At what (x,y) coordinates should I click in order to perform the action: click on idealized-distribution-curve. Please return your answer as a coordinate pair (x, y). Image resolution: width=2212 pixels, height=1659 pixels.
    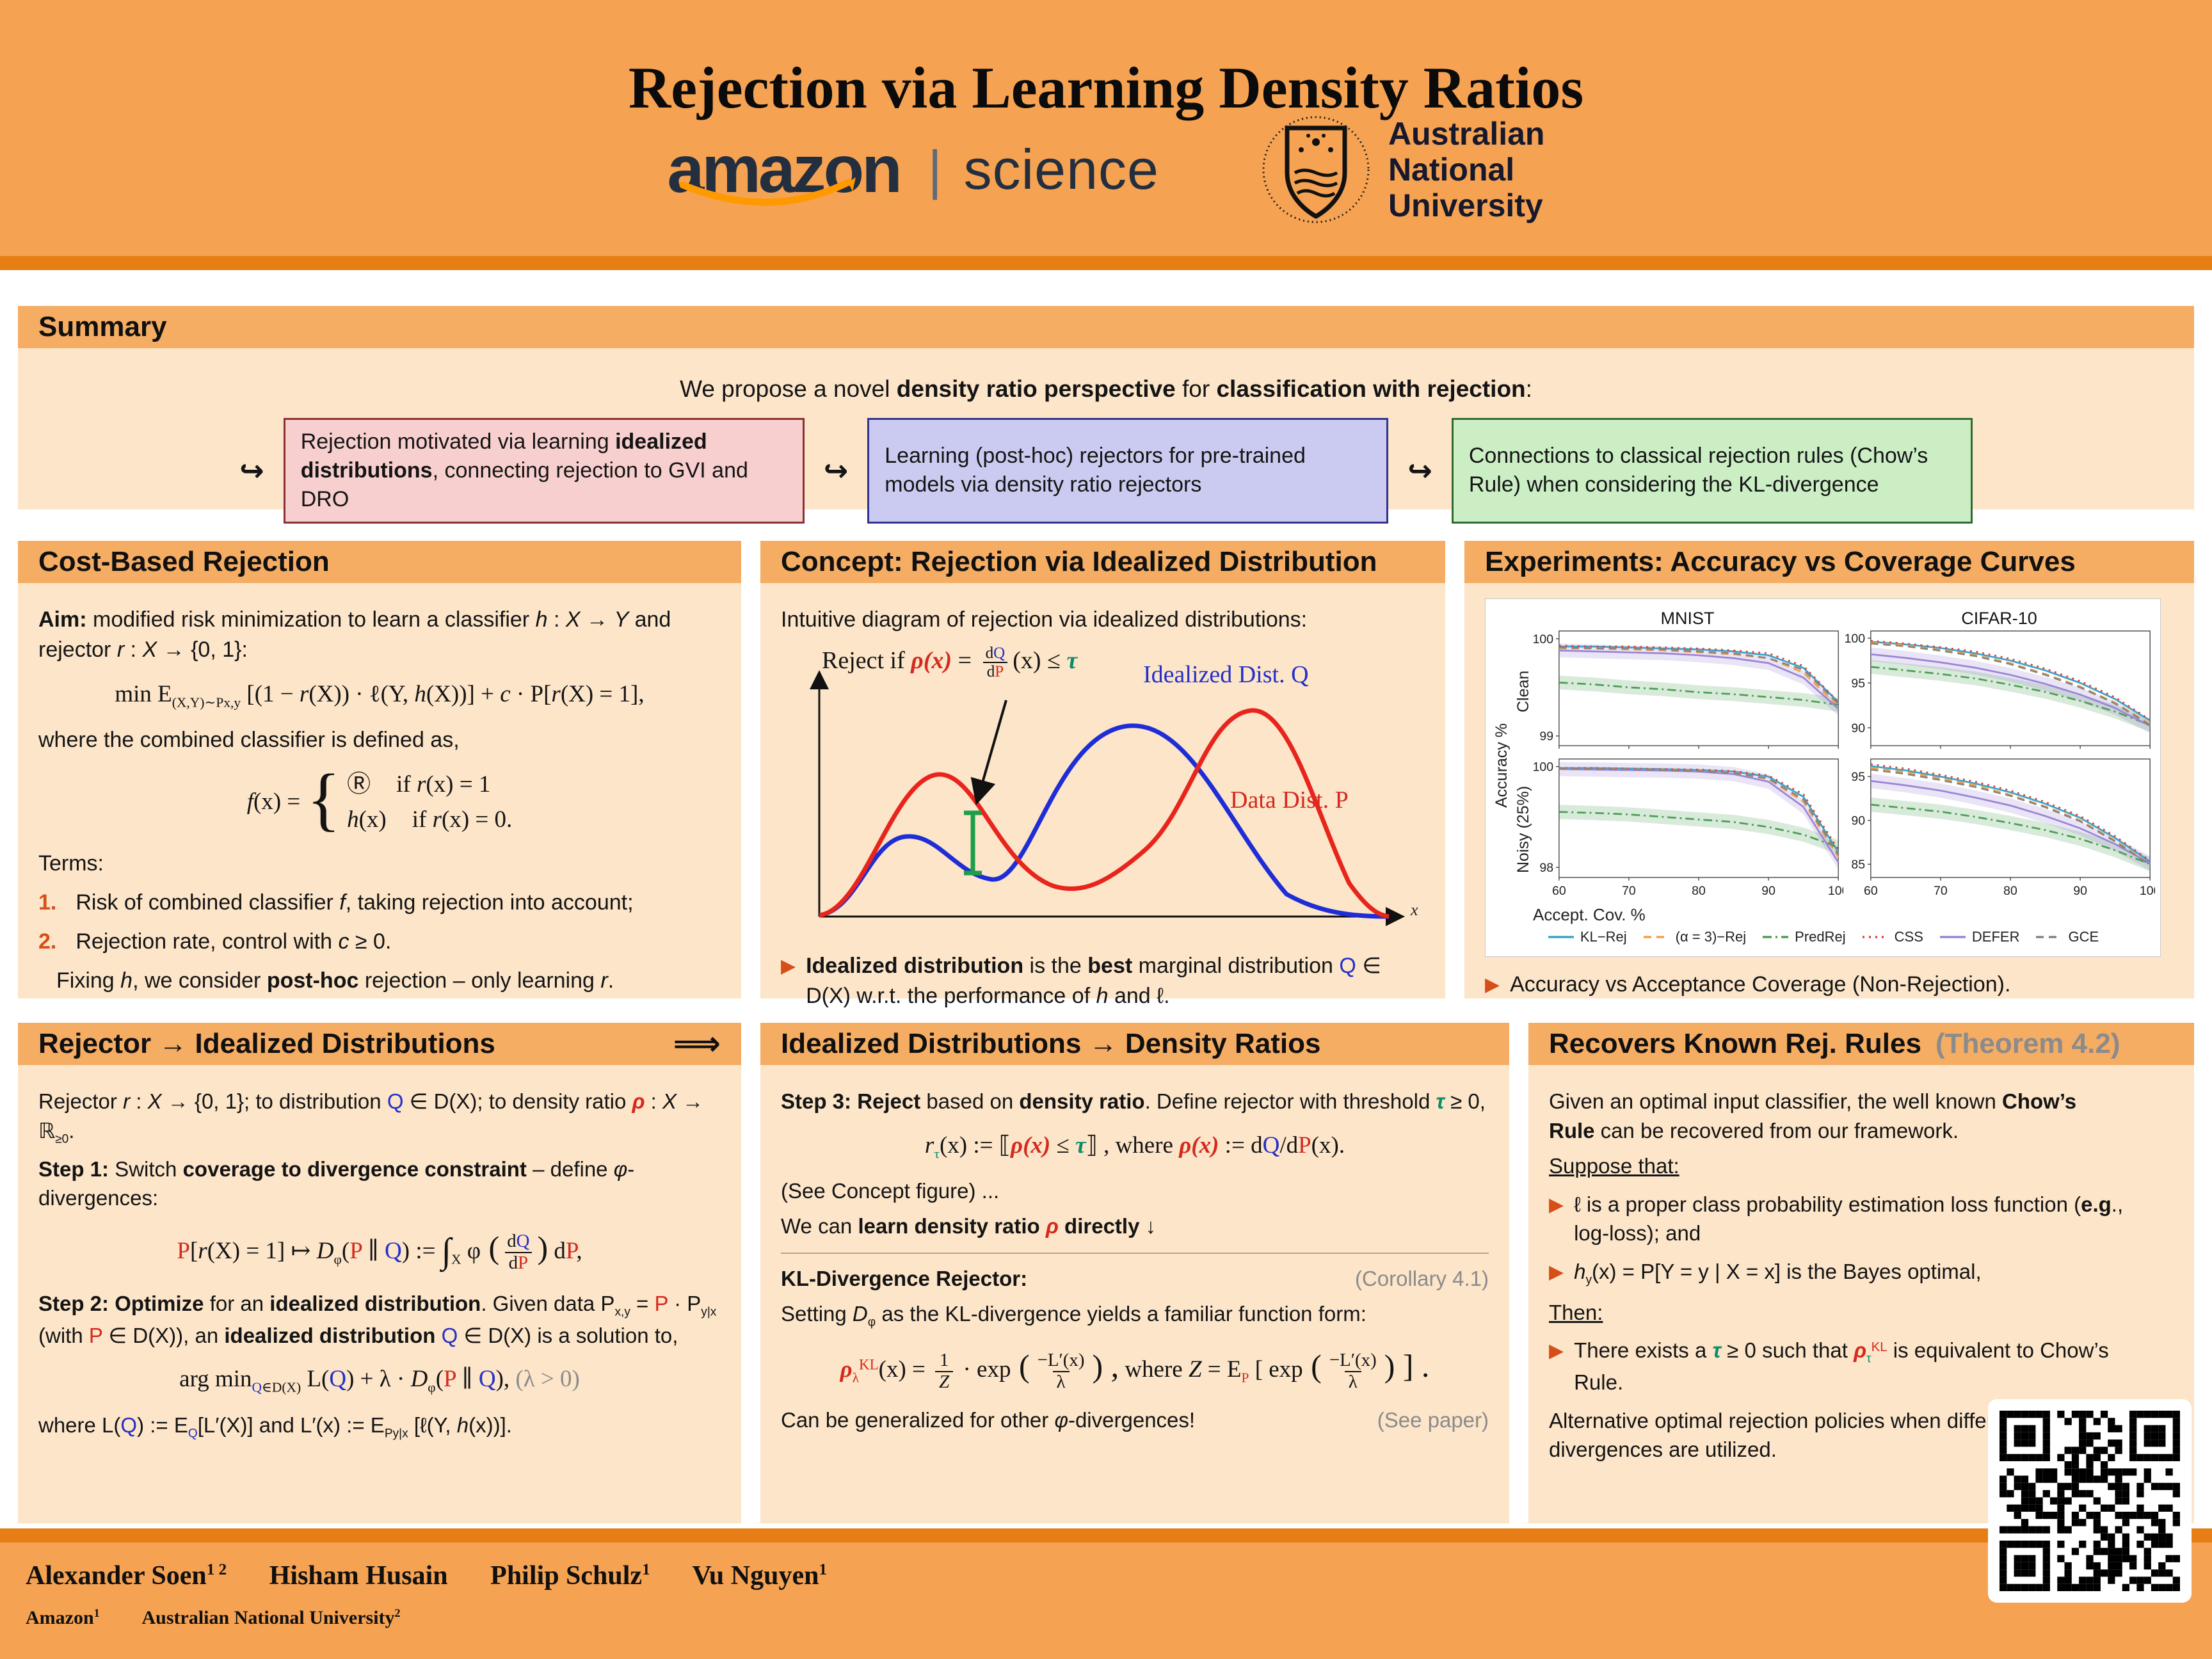
    Looking at the image, I should click on (1104, 821).